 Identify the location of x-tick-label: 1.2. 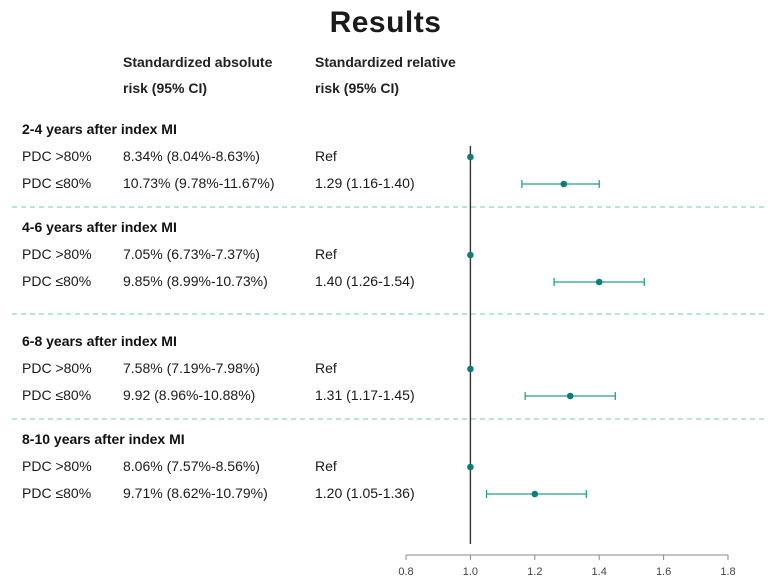
(534, 572).